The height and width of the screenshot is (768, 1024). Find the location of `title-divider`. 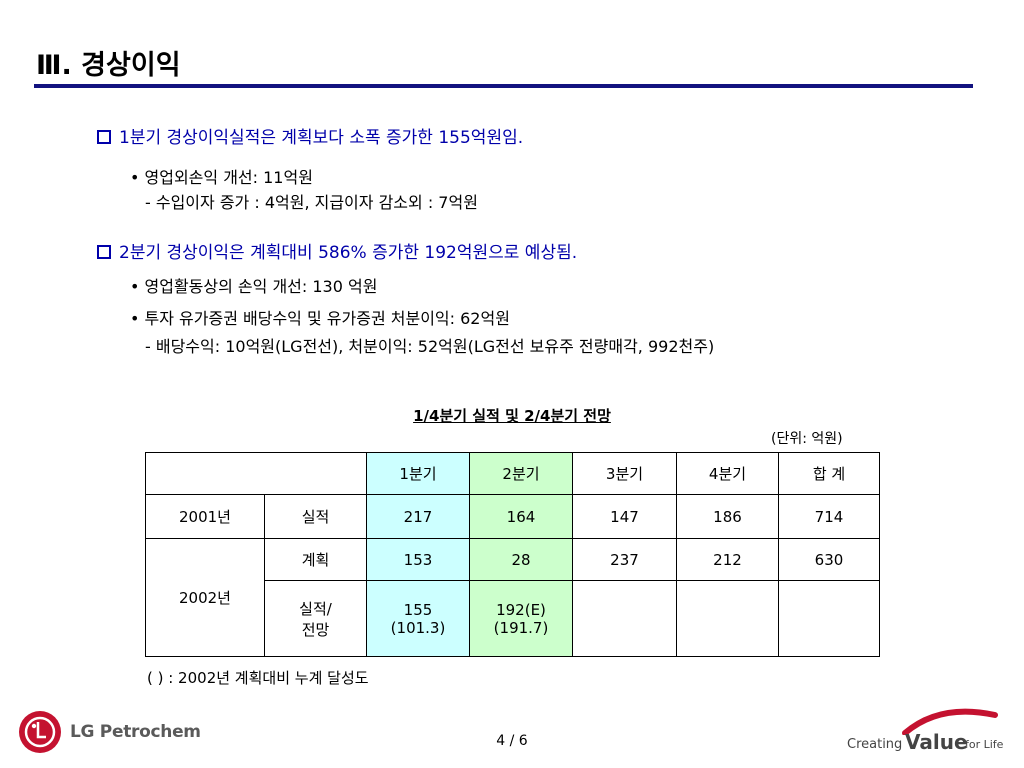

title-divider is located at coordinates (503, 86).